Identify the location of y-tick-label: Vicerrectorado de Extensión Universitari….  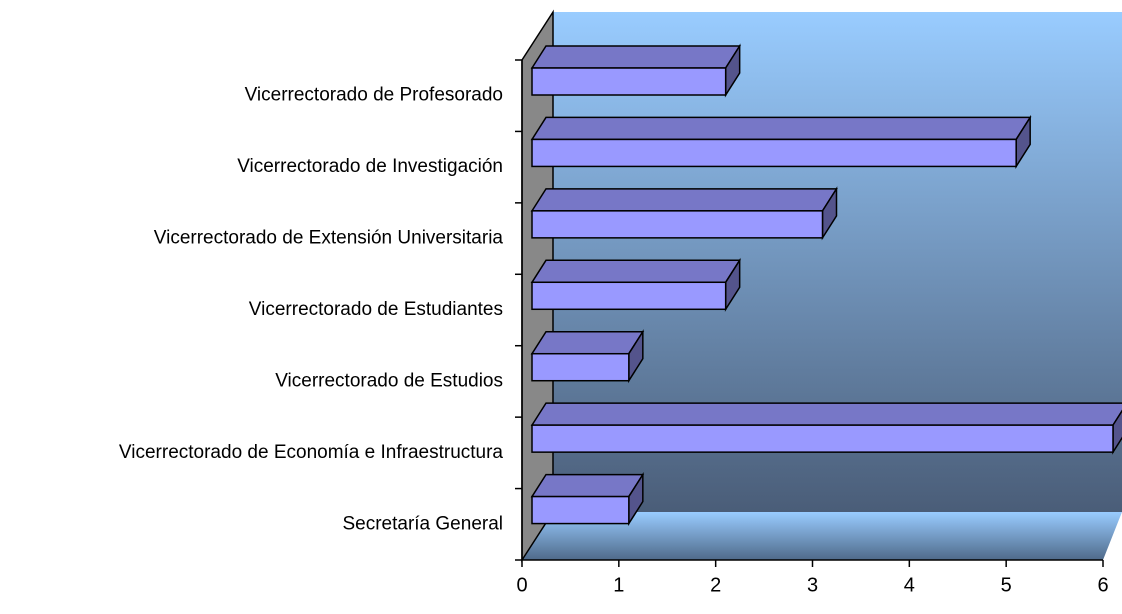
(329, 238).